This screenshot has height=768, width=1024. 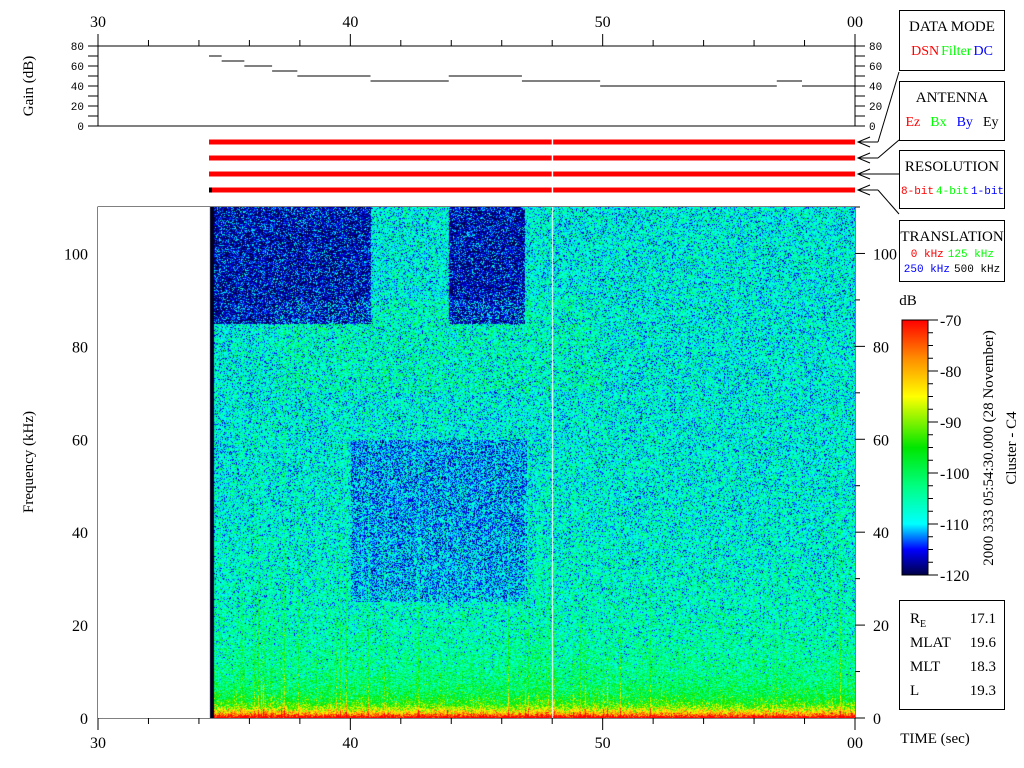 What do you see at coordinates (952, 167) in the screenshot?
I see `legend-title: RESOLUTION` at bounding box center [952, 167].